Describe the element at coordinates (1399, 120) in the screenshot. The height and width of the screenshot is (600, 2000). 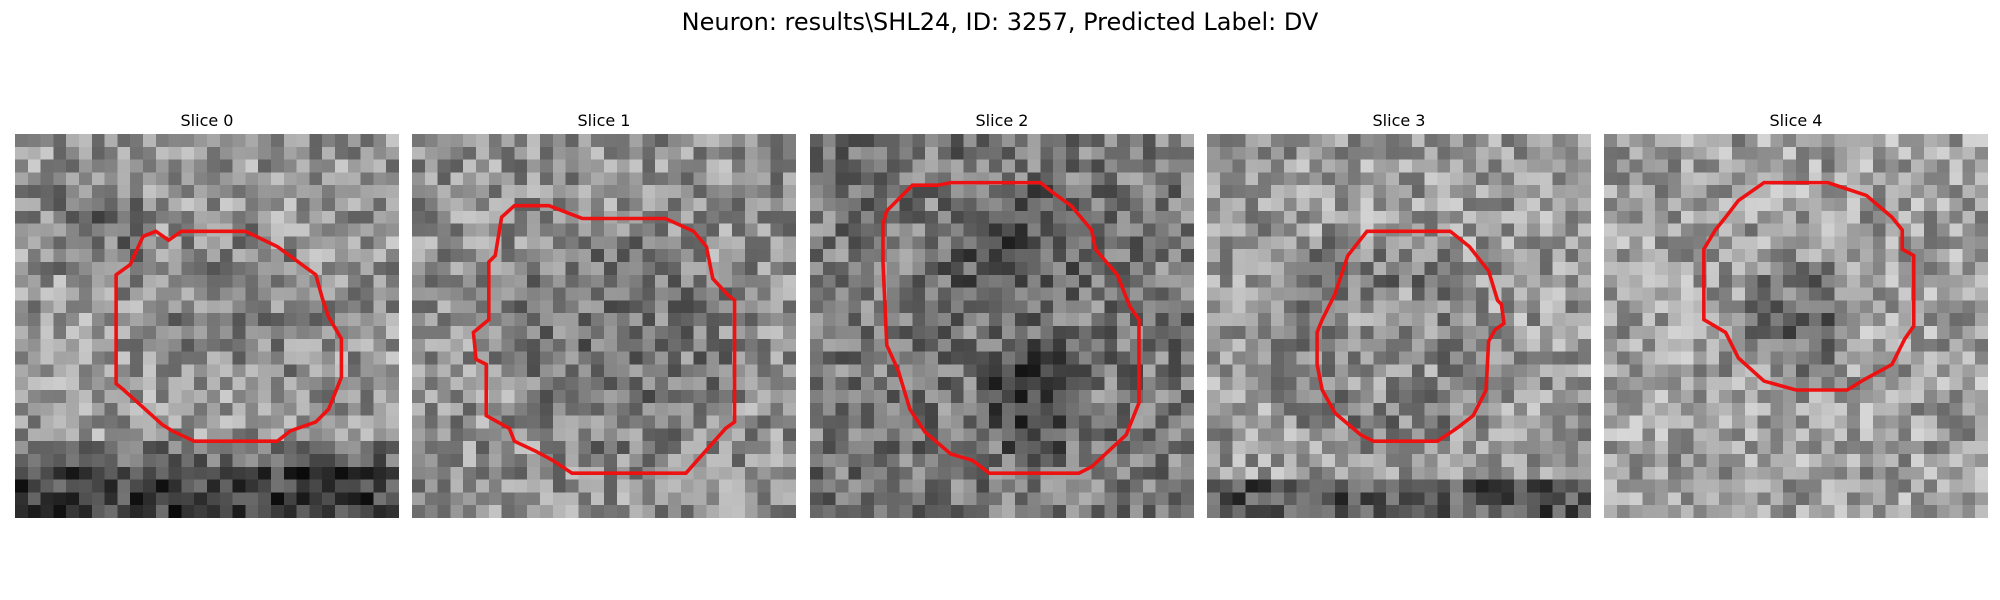
I see `slice-title-3: Slice 3` at that location.